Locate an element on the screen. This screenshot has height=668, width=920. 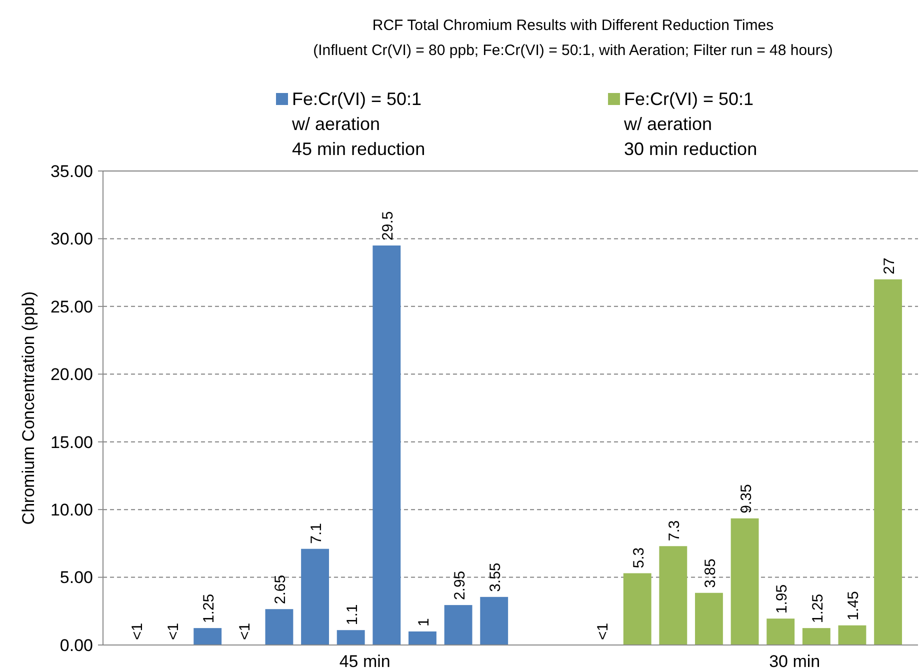
data-label: 7.3 is located at coordinates (675, 531).